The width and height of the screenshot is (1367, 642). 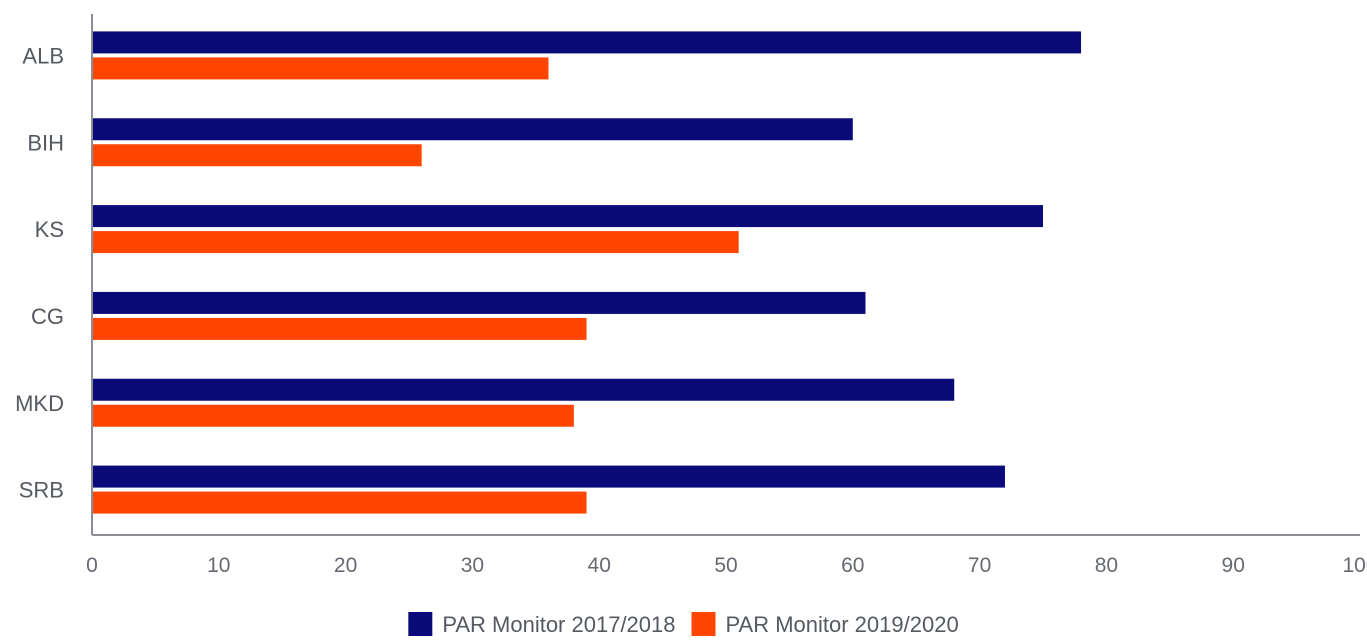 What do you see at coordinates (92, 565) in the screenshot?
I see `x-tick-label-0: 0` at bounding box center [92, 565].